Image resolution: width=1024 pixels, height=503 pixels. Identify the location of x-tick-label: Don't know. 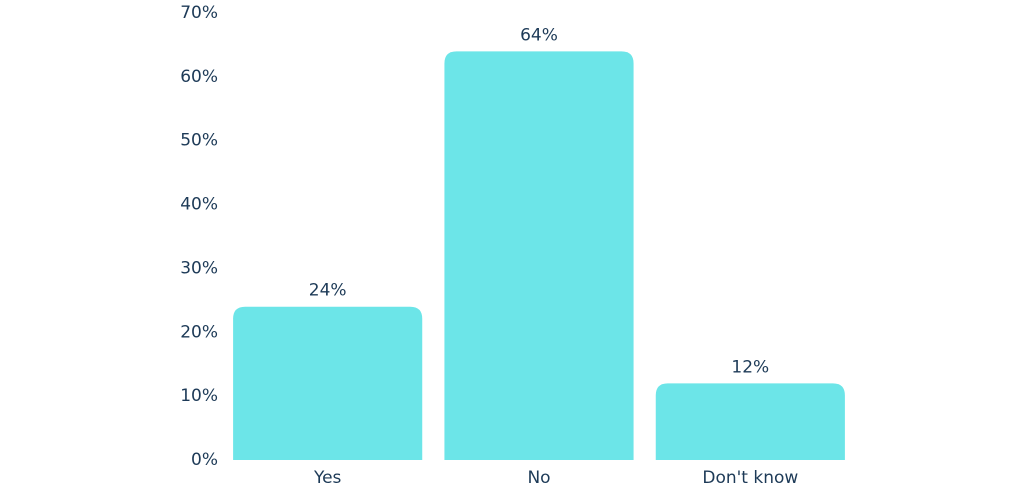
(750, 478).